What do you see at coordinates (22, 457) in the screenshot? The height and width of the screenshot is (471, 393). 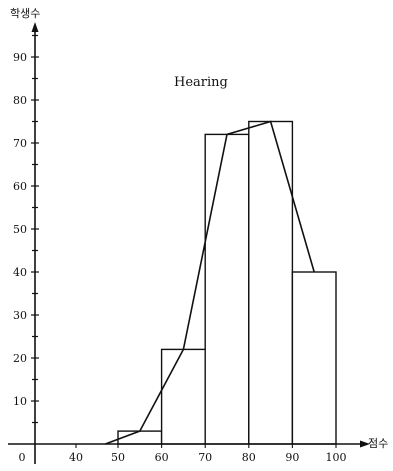 I see `x-tick-label: 0` at bounding box center [22, 457].